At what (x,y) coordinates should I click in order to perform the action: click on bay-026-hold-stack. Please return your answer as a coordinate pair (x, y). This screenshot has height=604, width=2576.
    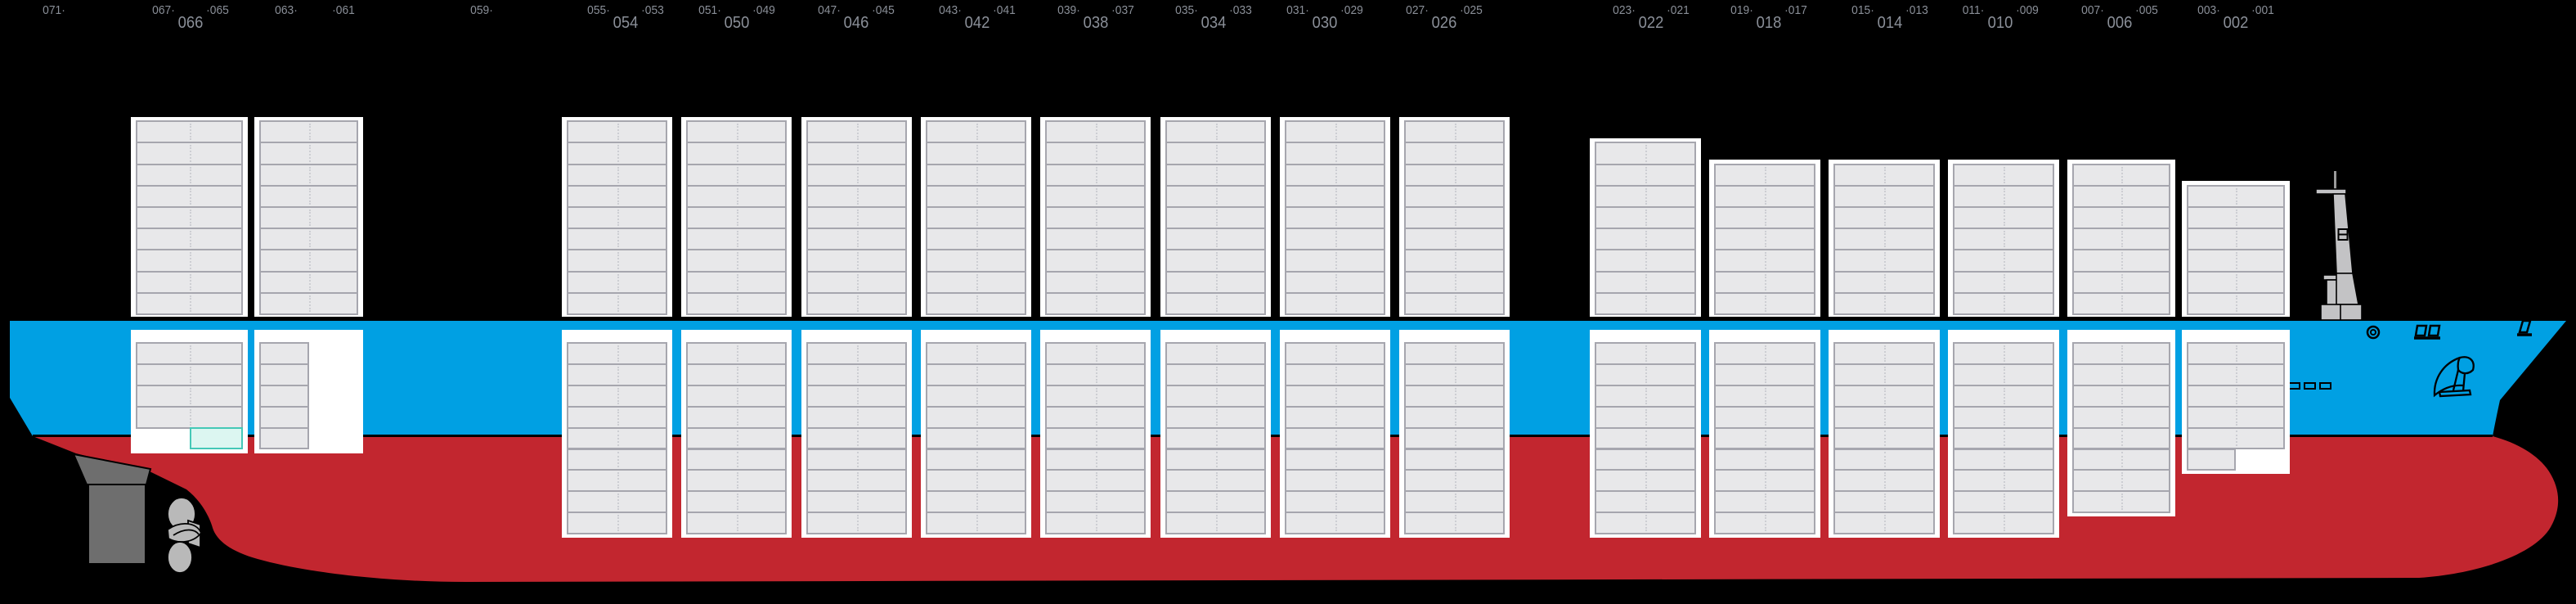
    Looking at the image, I should click on (1454, 434).